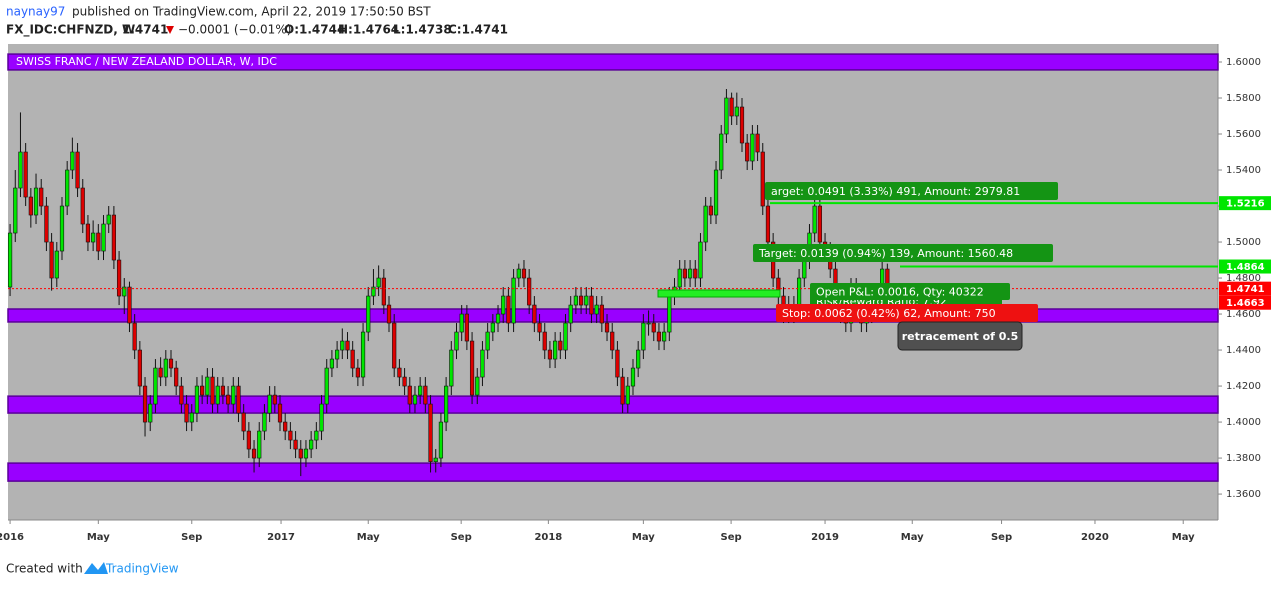  Describe the element at coordinates (1183, 537) in the screenshot. I see `x-tick-label: May` at that location.